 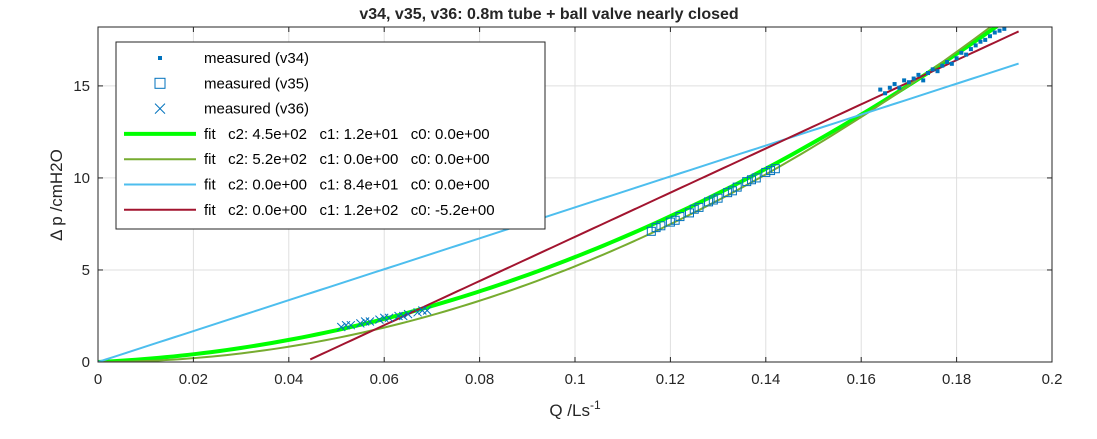 I want to click on y-tick-label: 10, so click(x=81, y=178).